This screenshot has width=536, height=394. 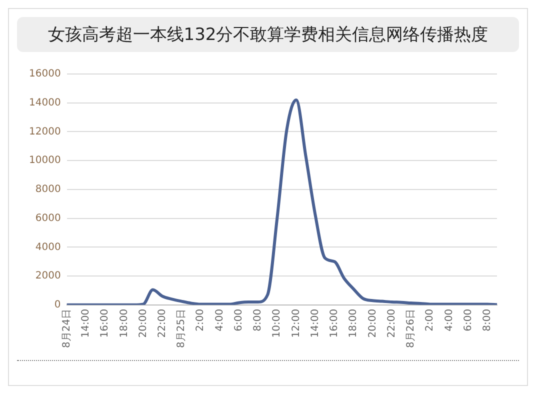 I want to click on y-tick-label: 8000, so click(x=48, y=190).